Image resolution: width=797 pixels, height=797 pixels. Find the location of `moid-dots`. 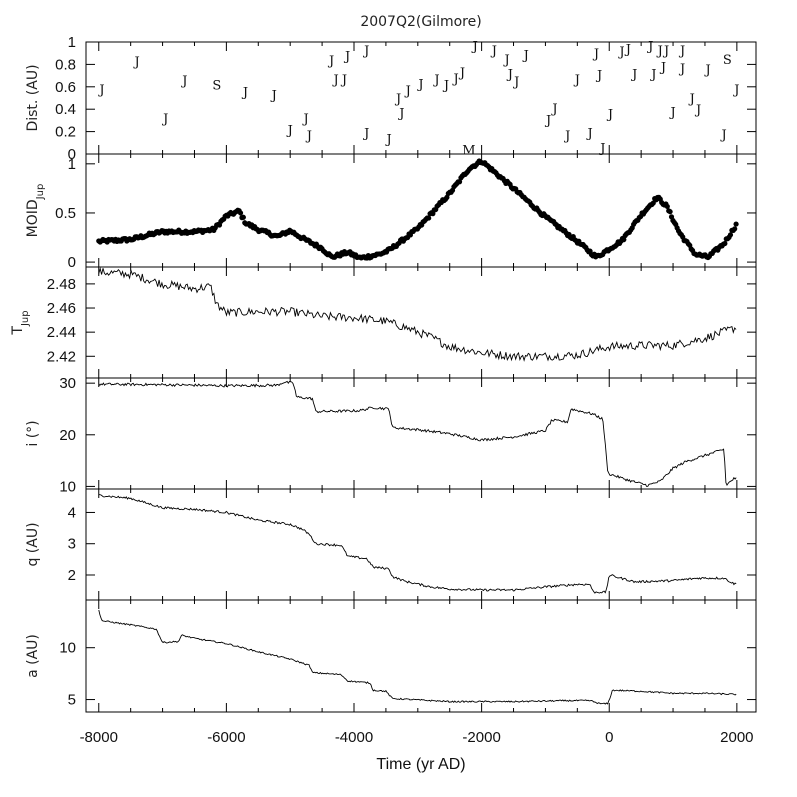

moid-dots is located at coordinates (417, 209).